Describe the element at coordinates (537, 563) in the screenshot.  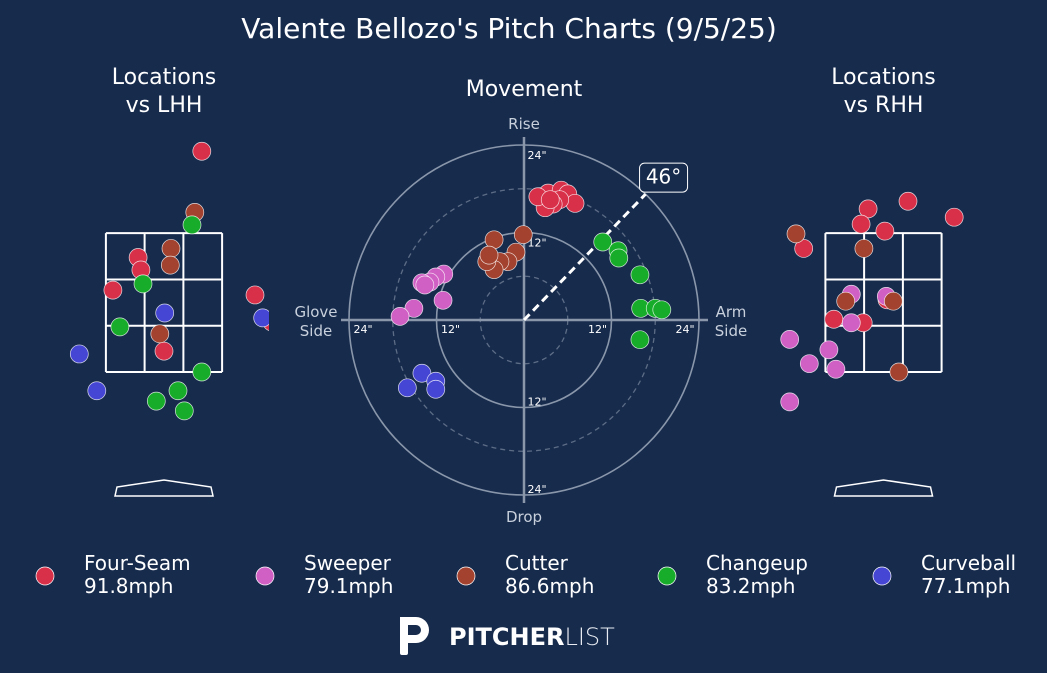
I see `legend-name: Cutter` at that location.